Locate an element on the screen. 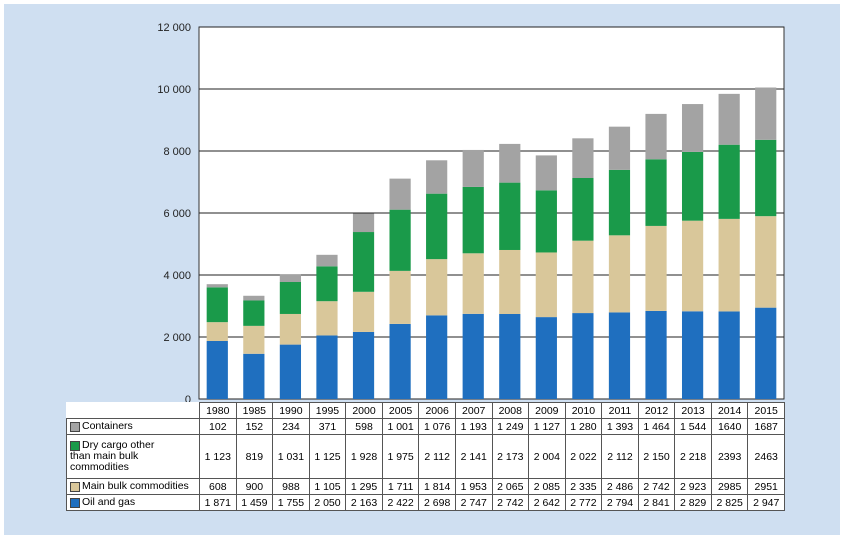  data-label: 2 486 is located at coordinates (620, 486).